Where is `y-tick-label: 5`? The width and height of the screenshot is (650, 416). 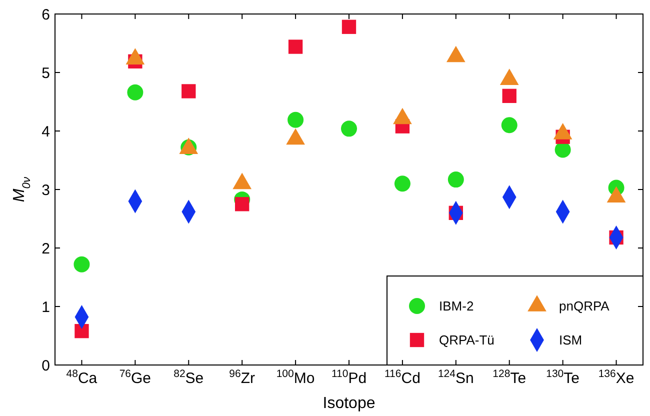 y-tick-label: 5 is located at coordinates (46, 73).